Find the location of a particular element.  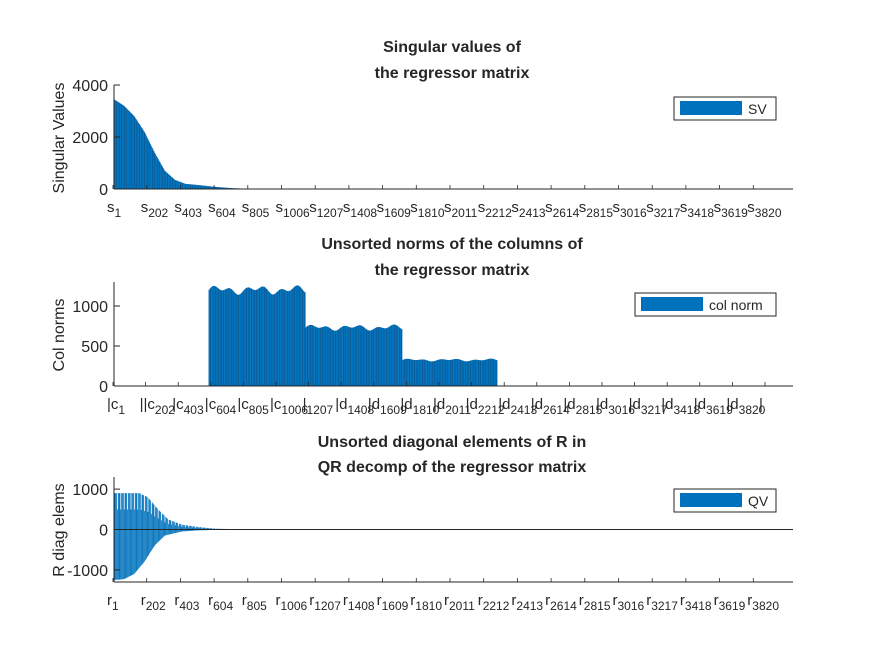

y-tick-label: 4000 is located at coordinates (90, 86).